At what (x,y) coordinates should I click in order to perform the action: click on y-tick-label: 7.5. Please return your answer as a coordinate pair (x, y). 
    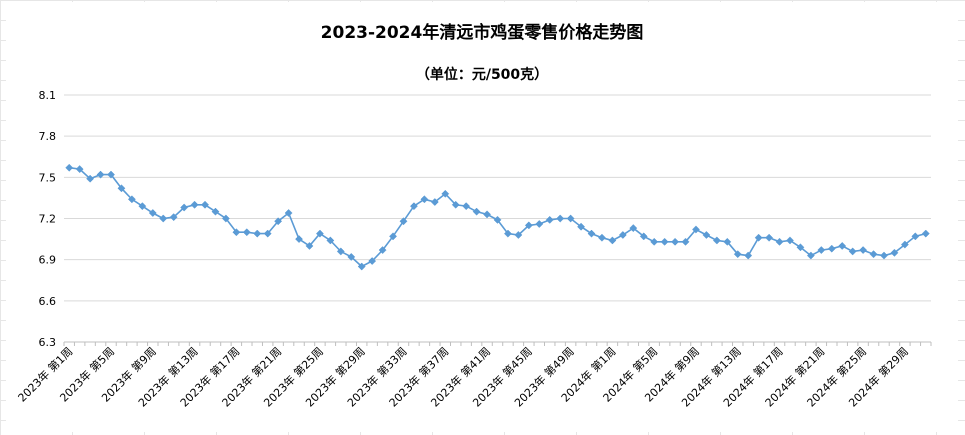
    Looking at the image, I should click on (48, 177).